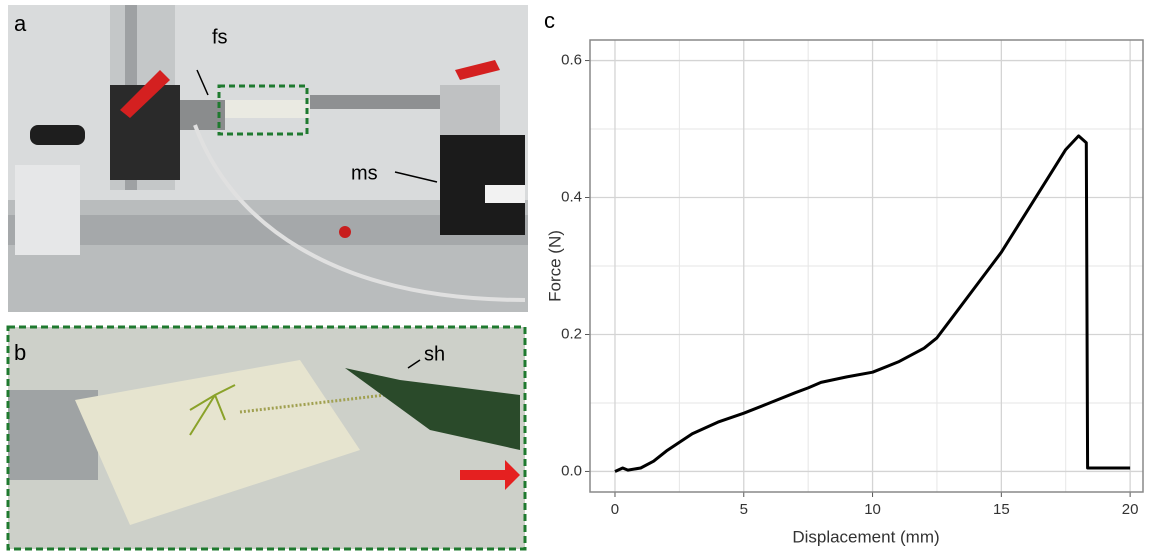  Describe the element at coordinates (571, 333) in the screenshot. I see `y-tick-label: 0.2` at that location.